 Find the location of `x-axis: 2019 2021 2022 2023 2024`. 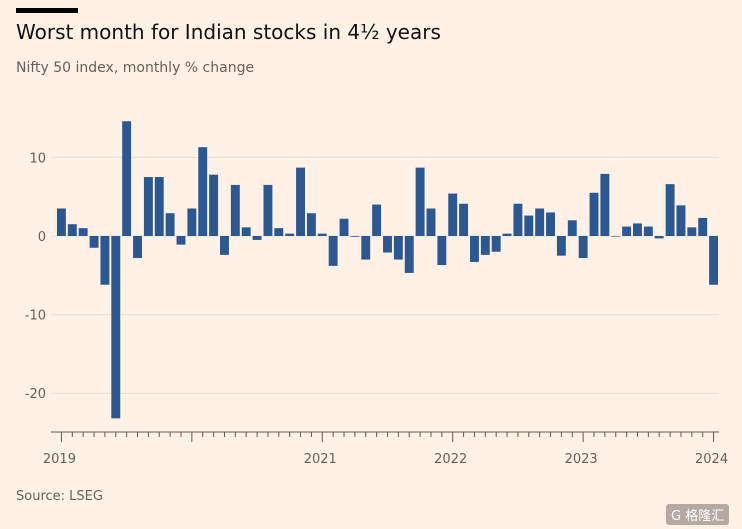

x-axis: 2019 2021 2022 2023 2024 is located at coordinates (385, 449).